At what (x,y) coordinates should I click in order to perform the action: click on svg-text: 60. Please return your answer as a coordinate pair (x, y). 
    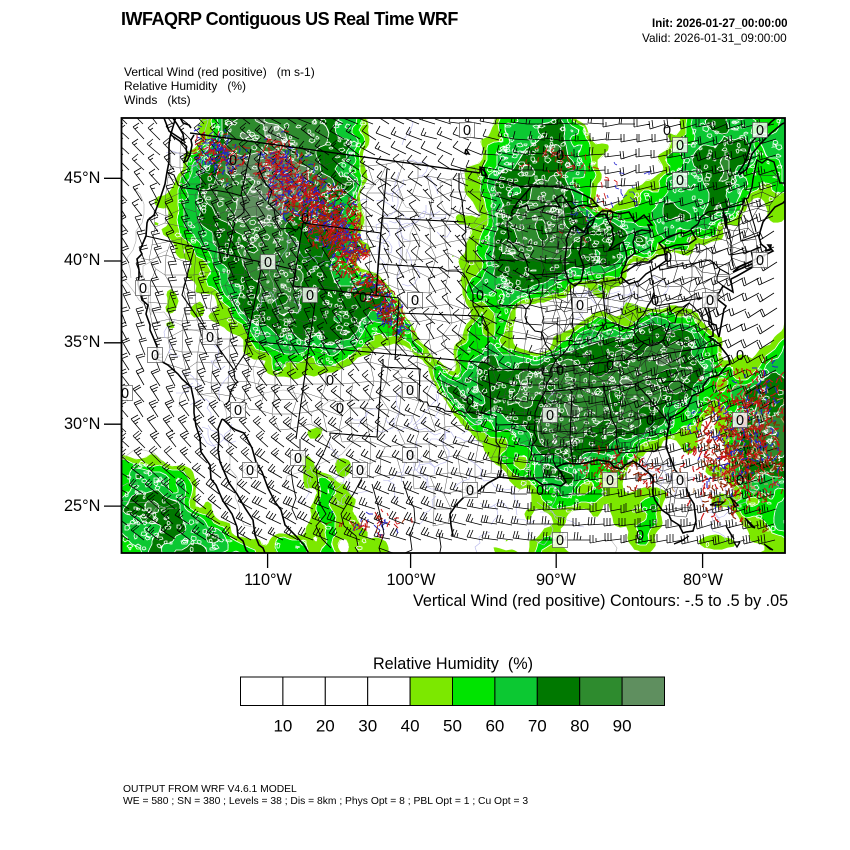
    Looking at the image, I should click on (494, 726).